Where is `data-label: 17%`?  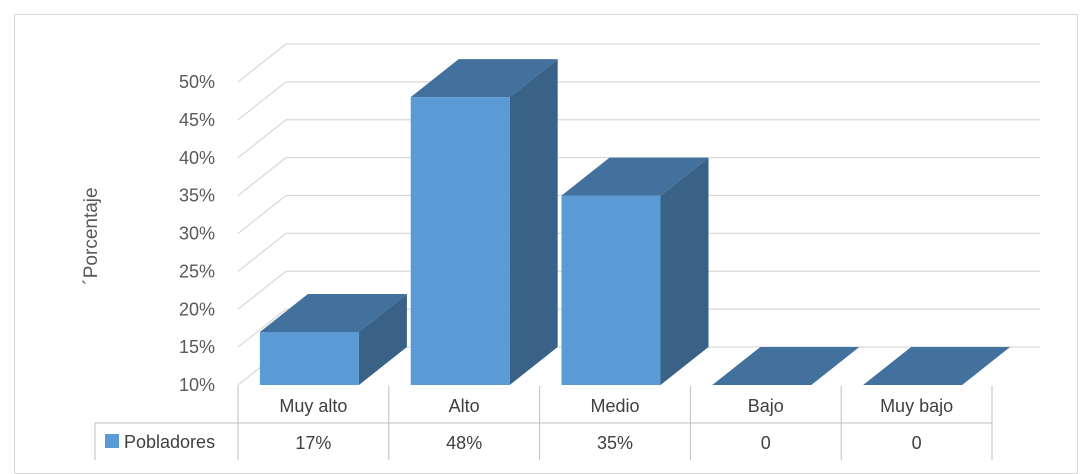
data-label: 17% is located at coordinates (313, 443).